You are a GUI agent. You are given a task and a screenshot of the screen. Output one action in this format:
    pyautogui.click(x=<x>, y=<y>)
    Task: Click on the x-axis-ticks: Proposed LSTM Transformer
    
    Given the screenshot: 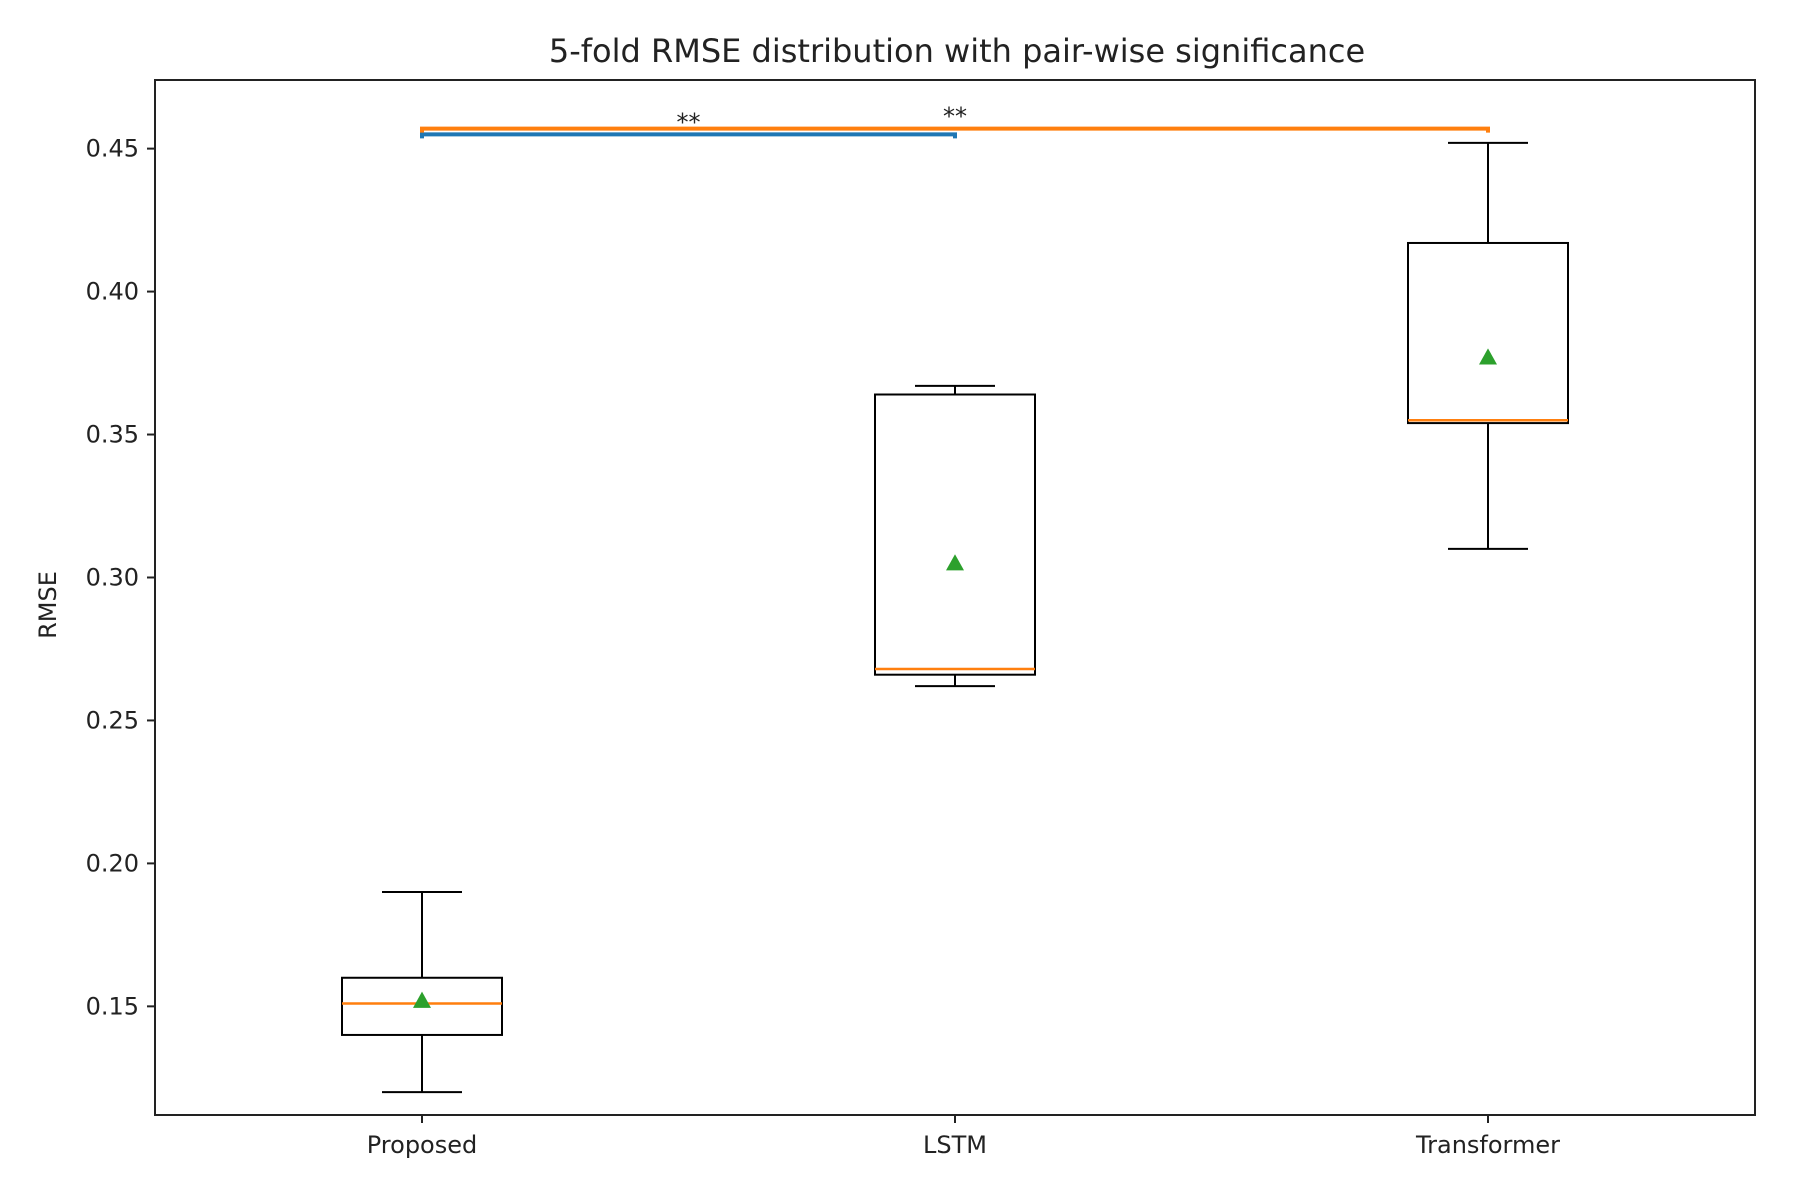 What is the action you would take?
    pyautogui.click(x=963, y=1137)
    